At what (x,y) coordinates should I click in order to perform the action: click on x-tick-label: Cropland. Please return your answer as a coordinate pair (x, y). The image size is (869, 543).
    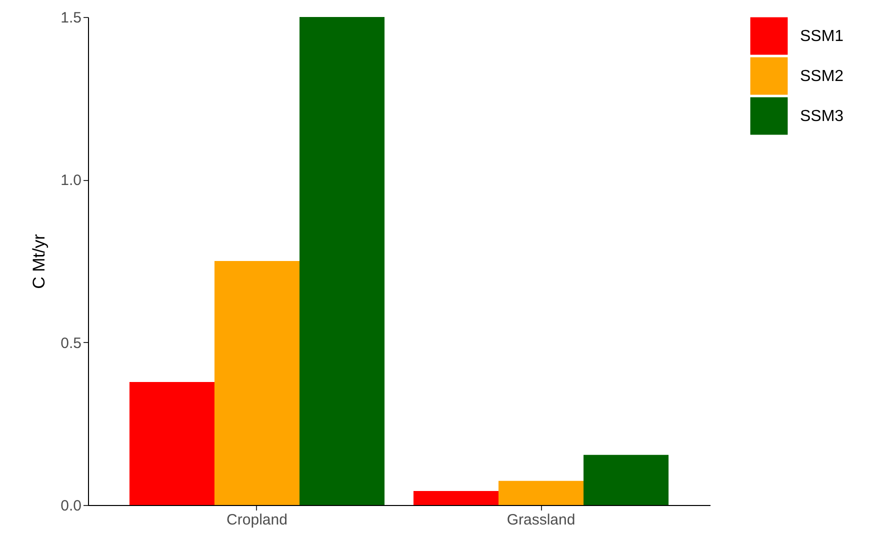
    Looking at the image, I should click on (257, 520).